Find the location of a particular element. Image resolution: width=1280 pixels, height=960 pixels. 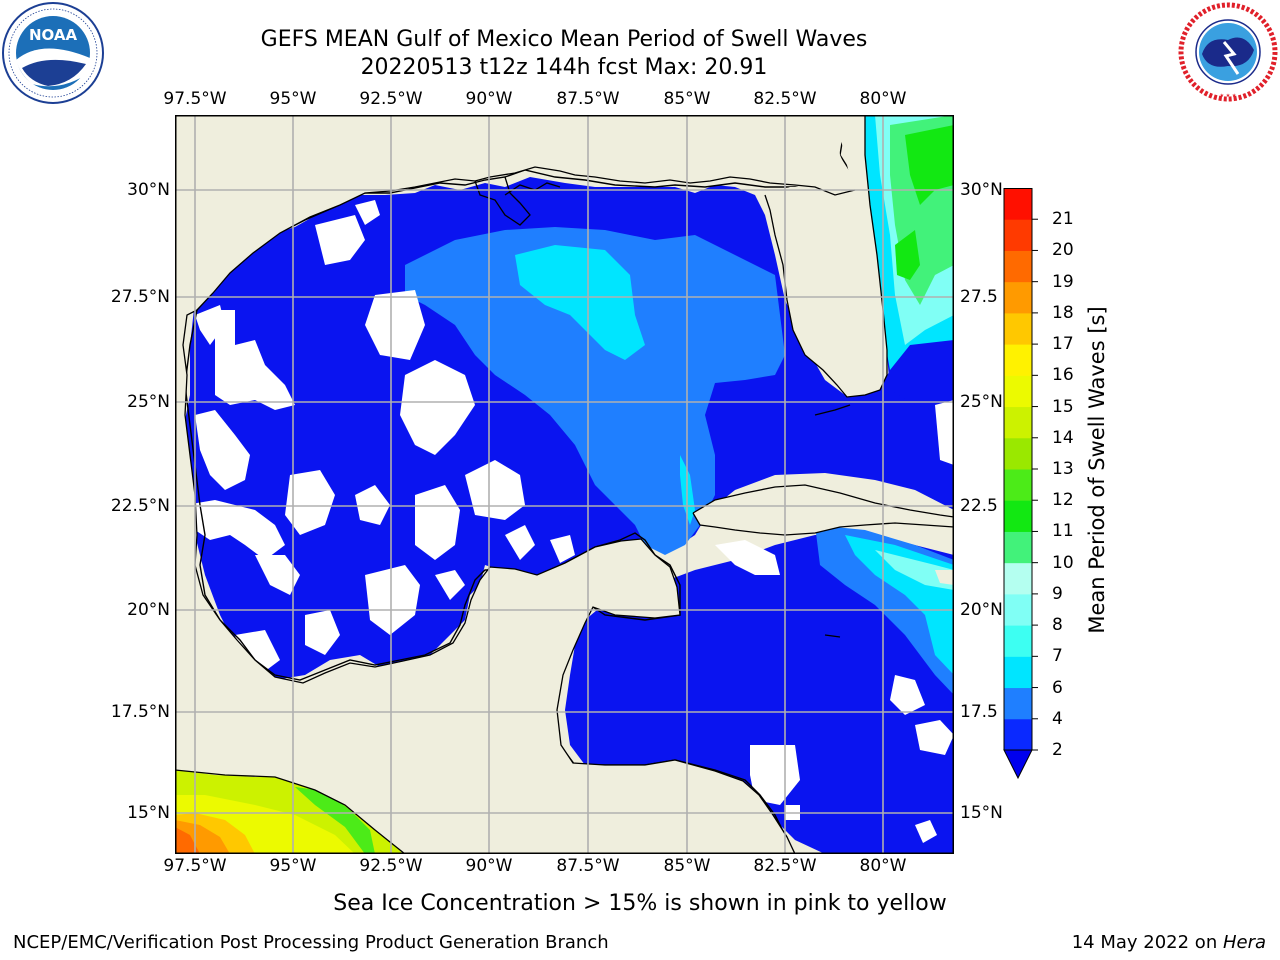

colorbar-tick-label: 16 is located at coordinates (1063, 375).